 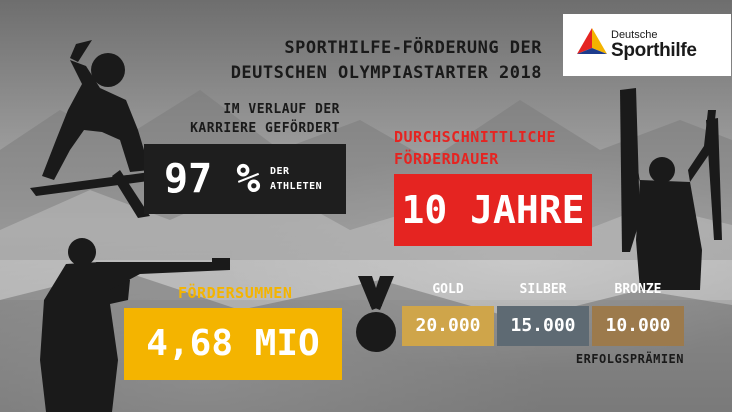 What do you see at coordinates (296, 186) in the screenshot?
I see `career-unit-line-2: ATHLETEN` at bounding box center [296, 186].